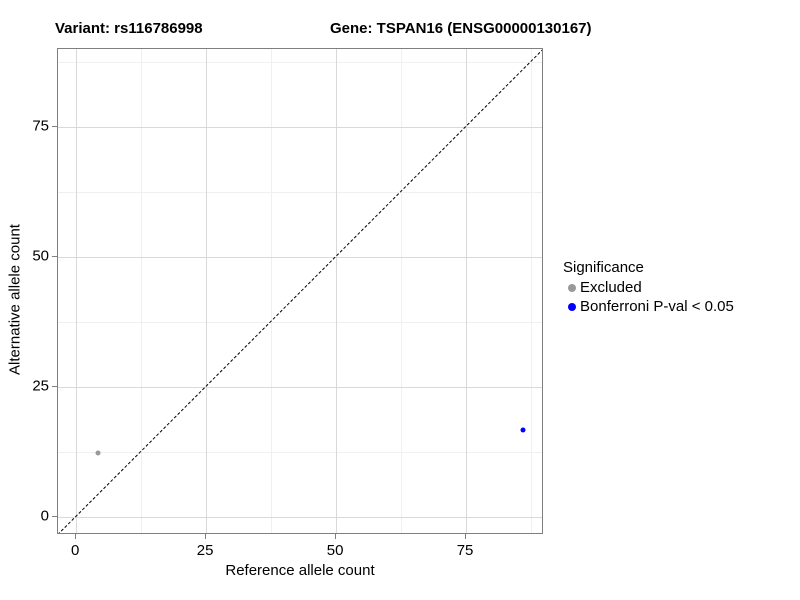 This screenshot has height=600, width=800. I want to click on y-axis-tick-label: 25, so click(40, 386).